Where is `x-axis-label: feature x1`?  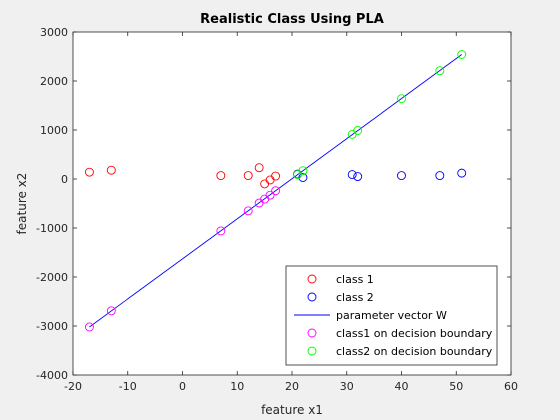
x-axis-label: feature x1 is located at coordinates (292, 410).